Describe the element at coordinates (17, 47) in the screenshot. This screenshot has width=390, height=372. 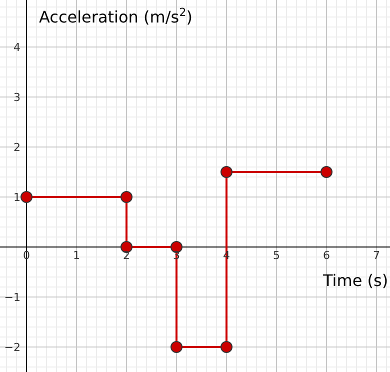
I see `y-tick-label: 4` at that location.